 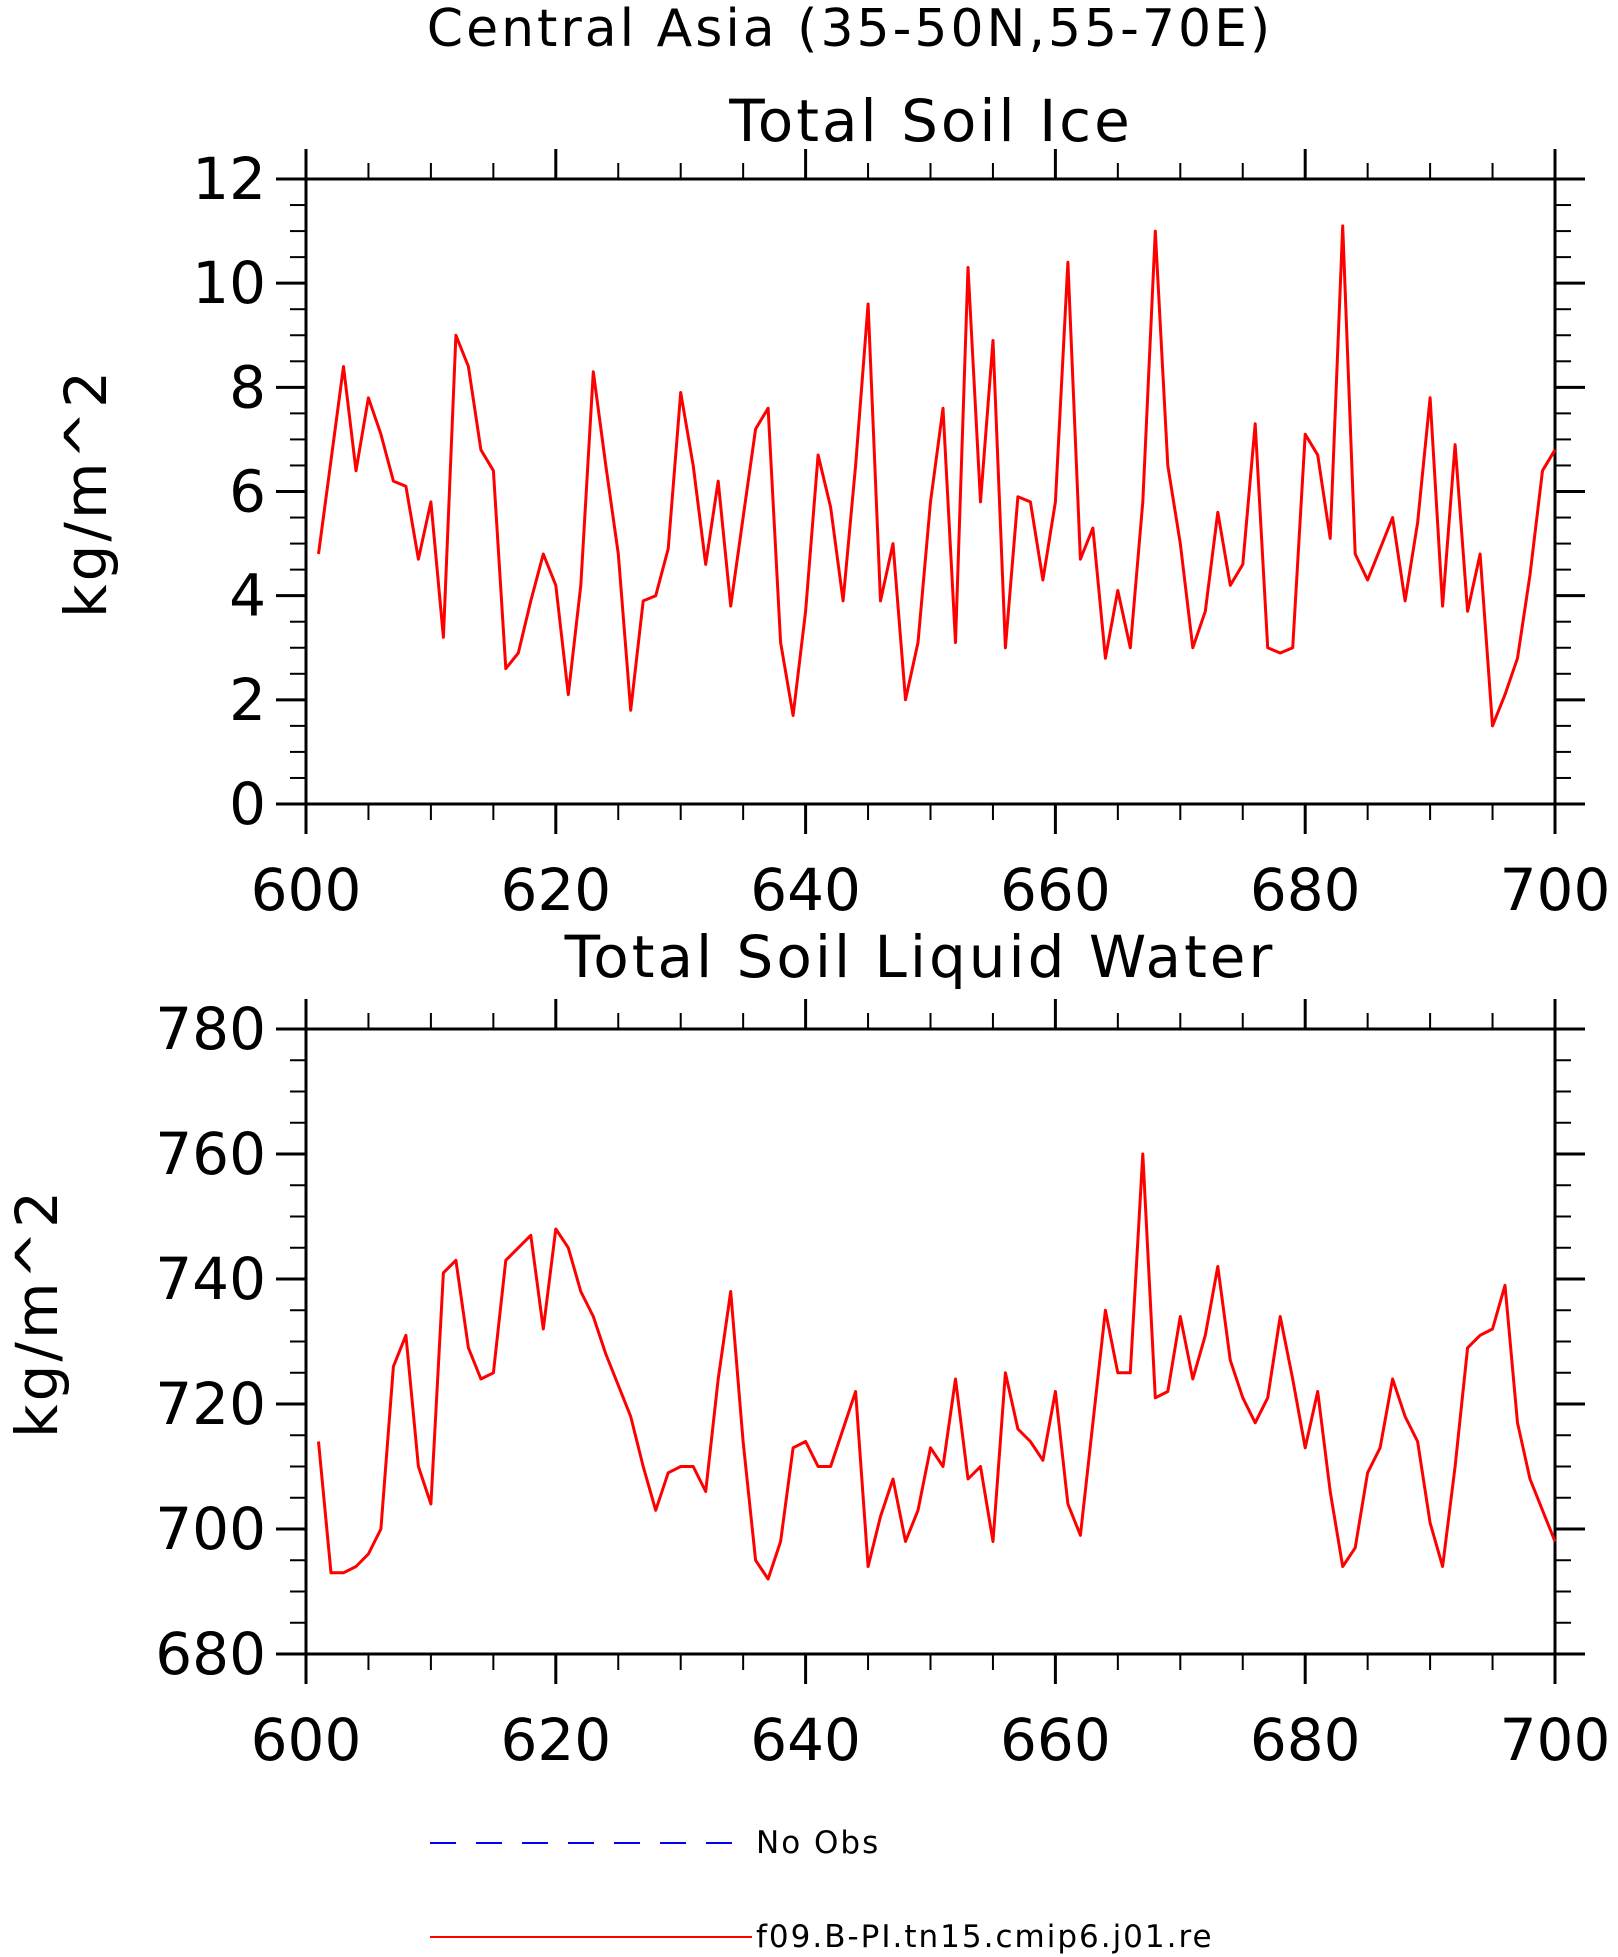 What do you see at coordinates (247, 387) in the screenshot?
I see `y-tick-label: 8` at bounding box center [247, 387].